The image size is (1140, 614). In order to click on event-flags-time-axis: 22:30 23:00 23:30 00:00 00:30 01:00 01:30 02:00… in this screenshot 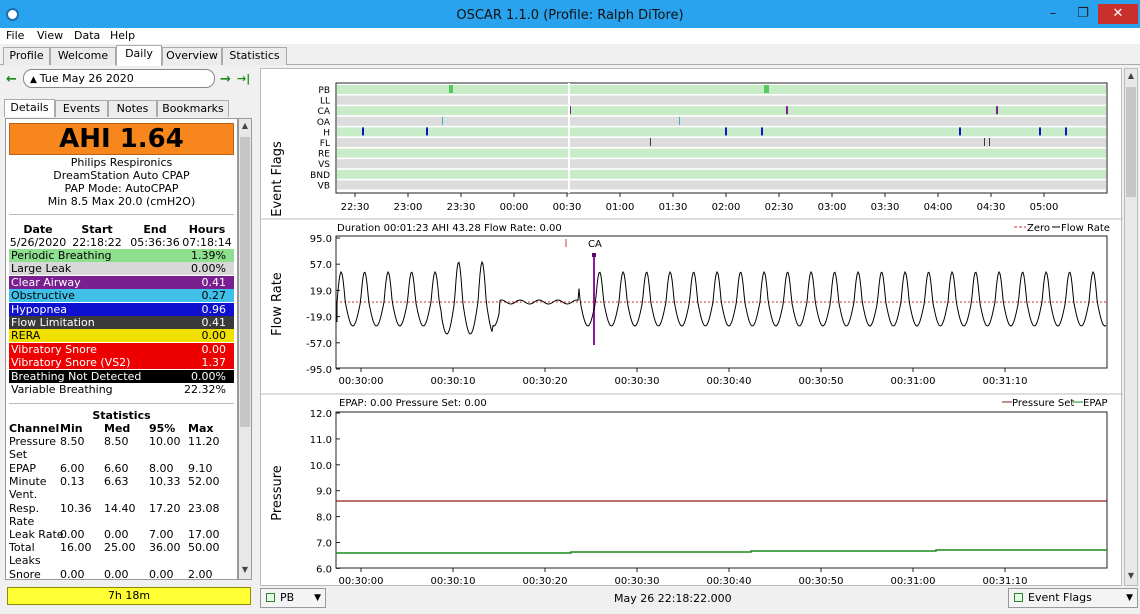, I will do `click(699, 203)`.